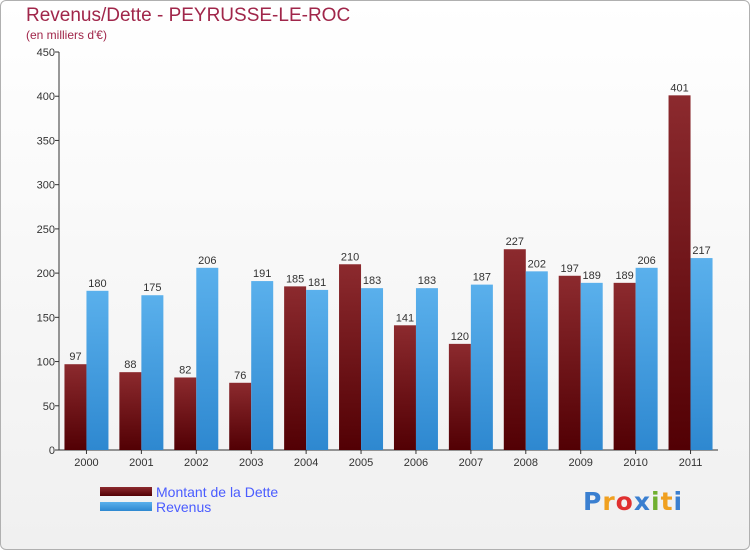 The image size is (750, 550). I want to click on legend-label-revenue: Revenus, so click(184, 506).